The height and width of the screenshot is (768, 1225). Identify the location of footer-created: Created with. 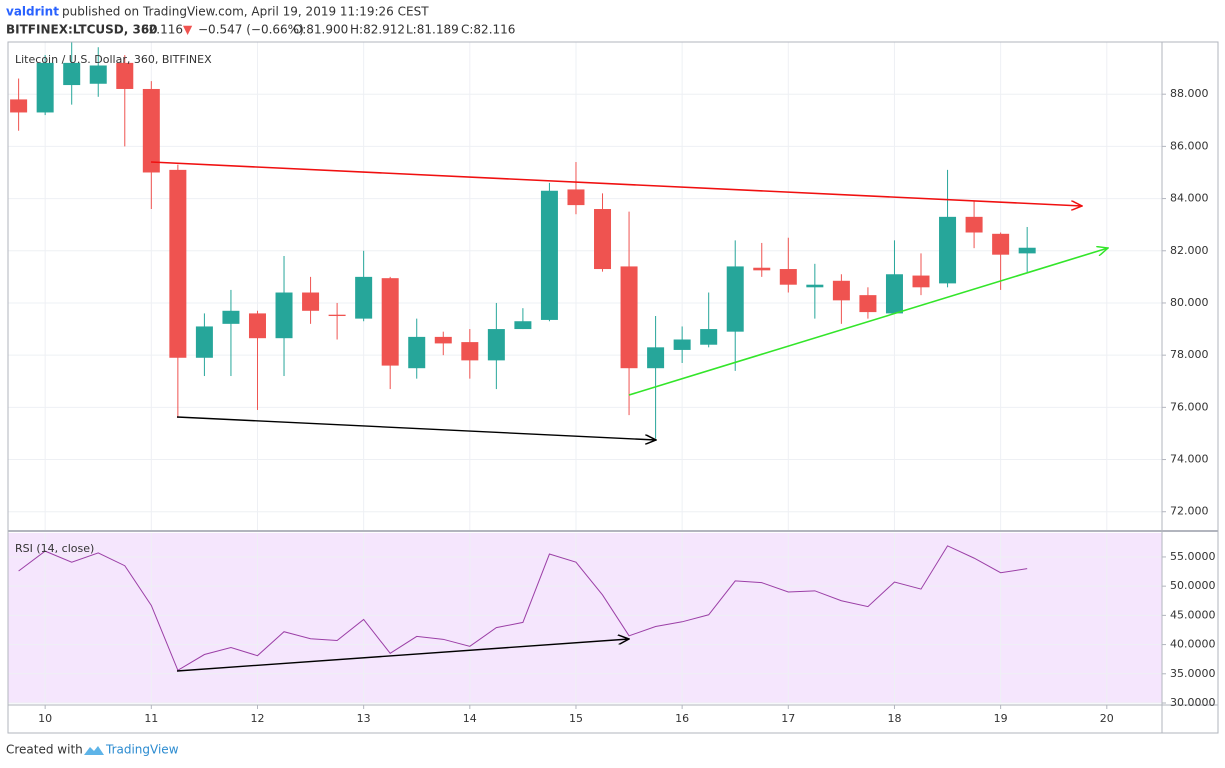
(44, 750).